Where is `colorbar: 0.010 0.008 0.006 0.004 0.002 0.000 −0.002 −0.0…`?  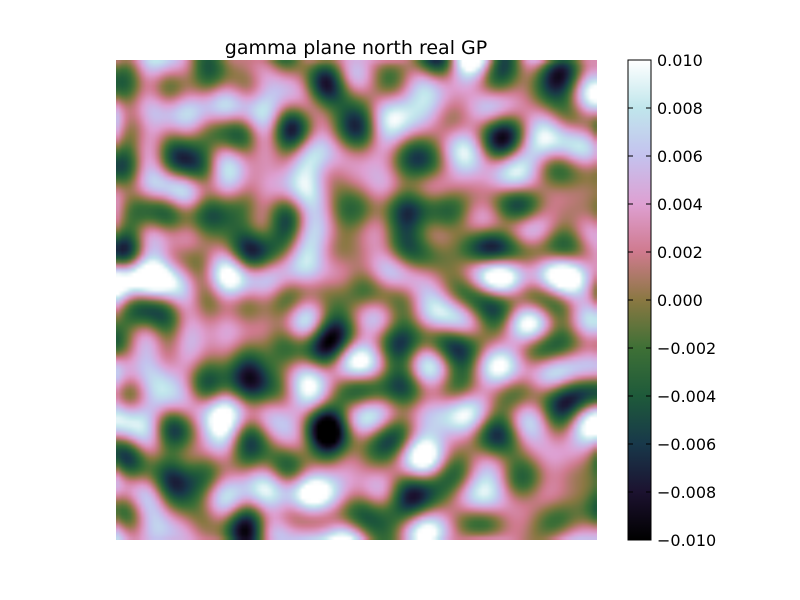 colorbar: 0.010 0.008 0.006 0.004 0.002 0.000 −0.002 −0.0… is located at coordinates (671, 300).